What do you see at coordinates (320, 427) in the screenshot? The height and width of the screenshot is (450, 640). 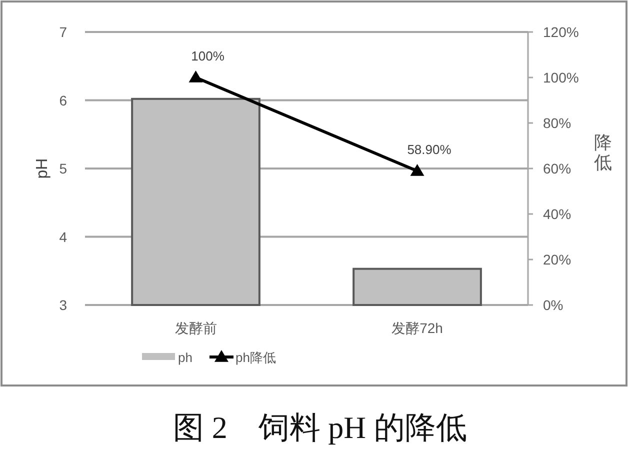 I see `caption: 图 2 饲料 pH 的降低` at bounding box center [320, 427].